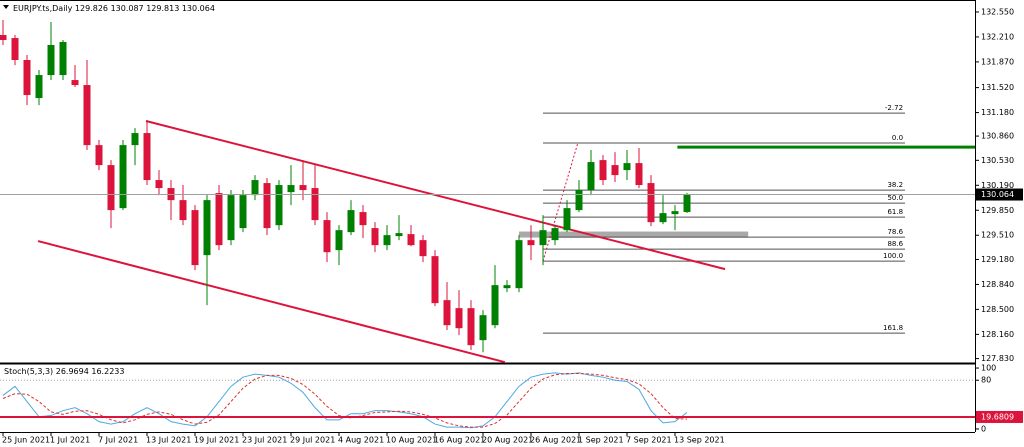 Image resolution: width=1024 pixels, height=447 pixels. What do you see at coordinates (28, 371) in the screenshot?
I see `indicator-title: Stoch(5,3,3)` at bounding box center [28, 371].